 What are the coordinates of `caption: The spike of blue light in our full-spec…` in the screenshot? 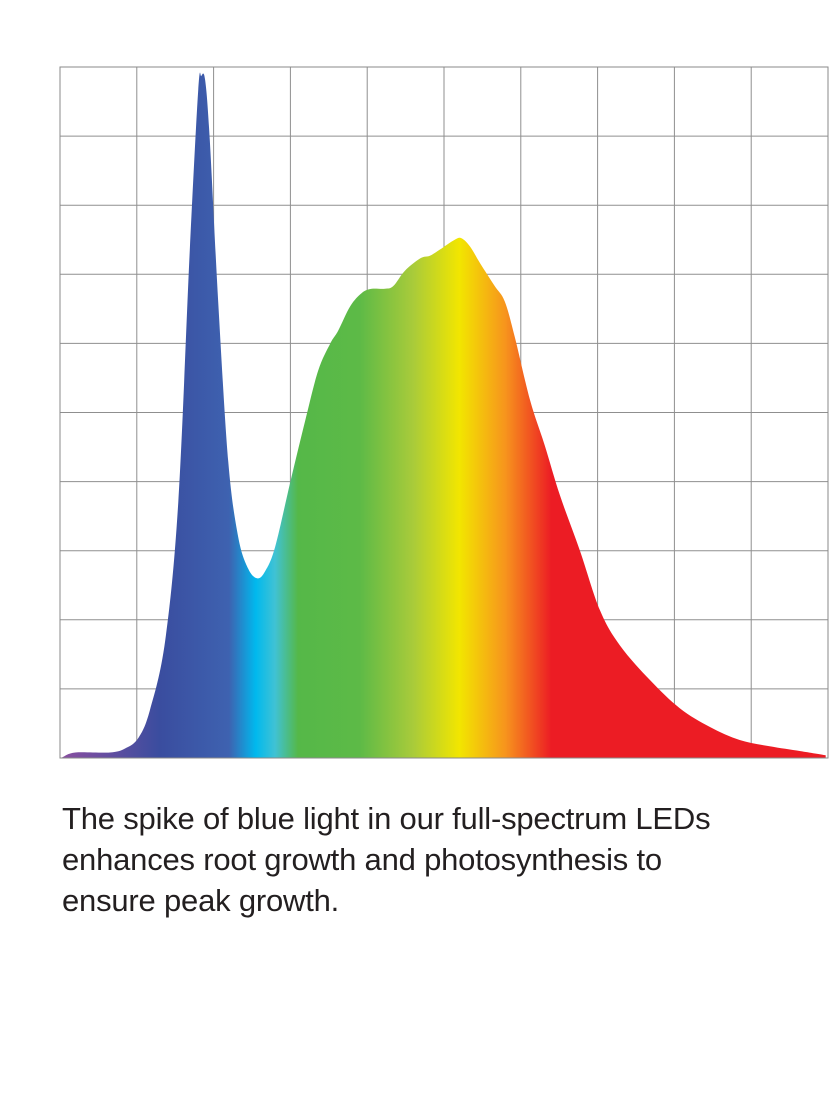 It's located at (442, 859).